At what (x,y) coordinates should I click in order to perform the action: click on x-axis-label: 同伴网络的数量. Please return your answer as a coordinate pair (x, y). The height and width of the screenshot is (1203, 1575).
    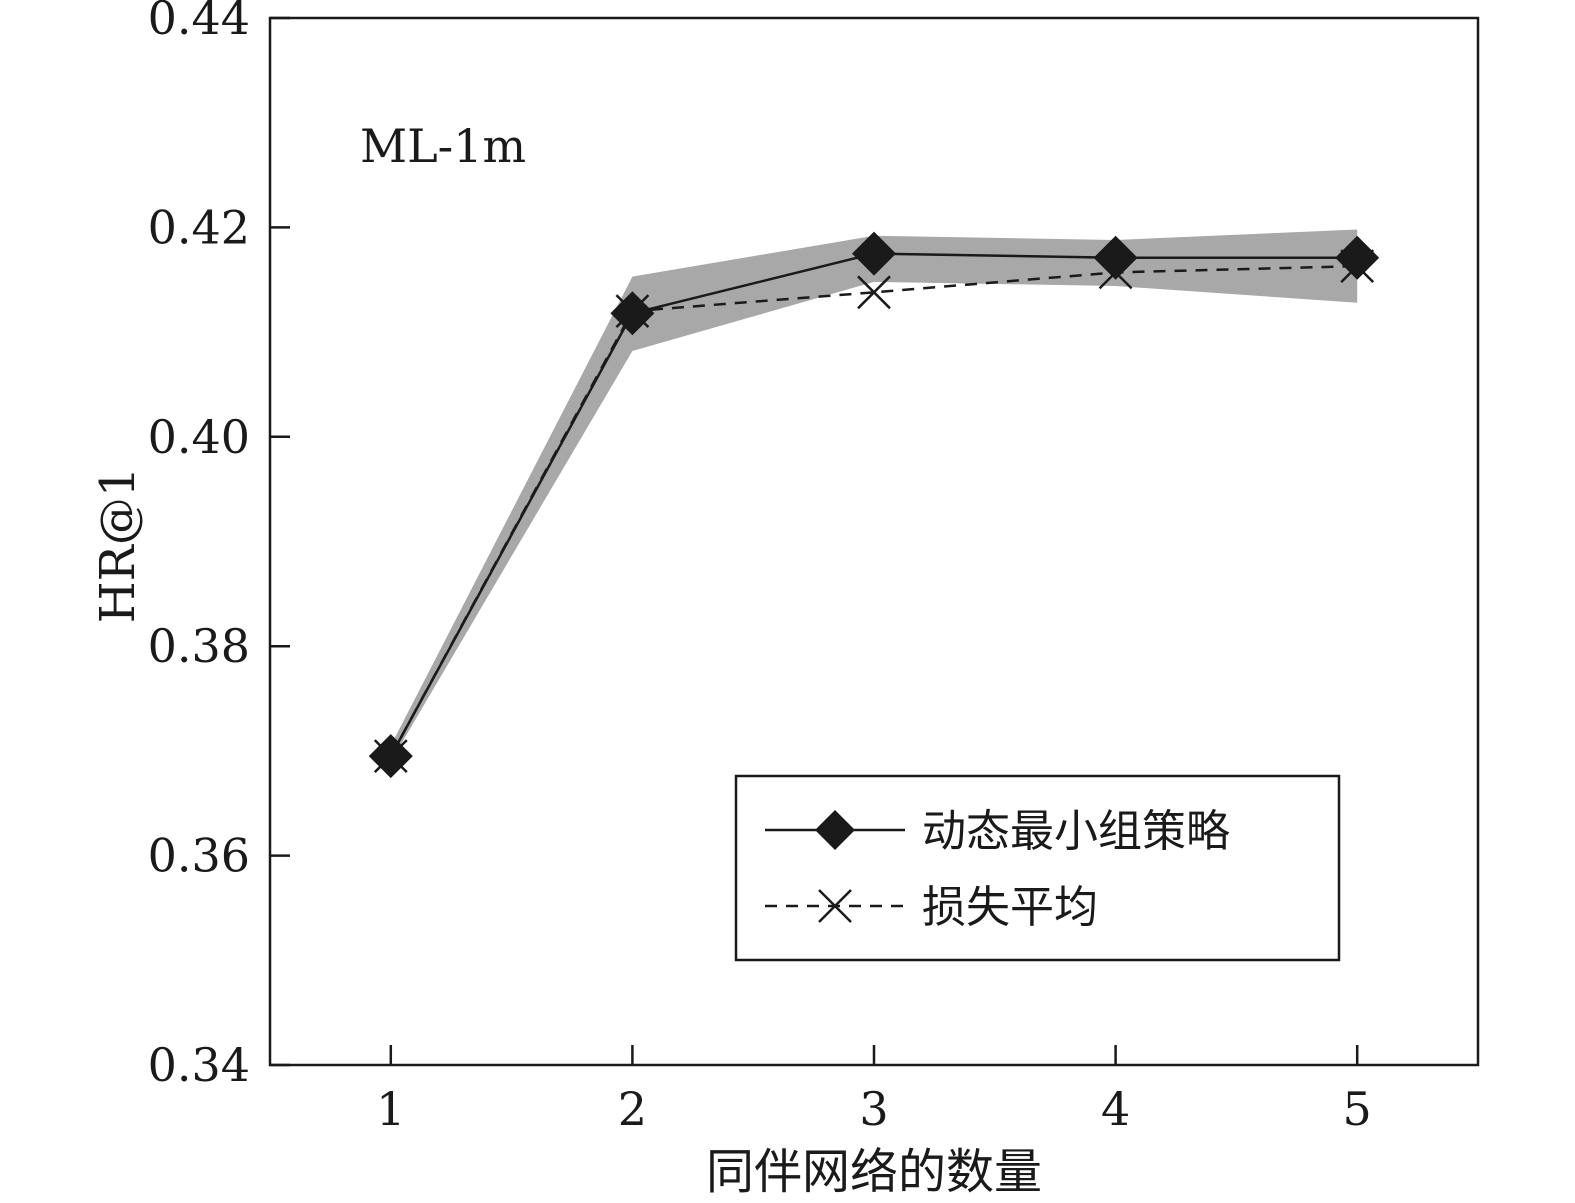
    Looking at the image, I should click on (874, 1172).